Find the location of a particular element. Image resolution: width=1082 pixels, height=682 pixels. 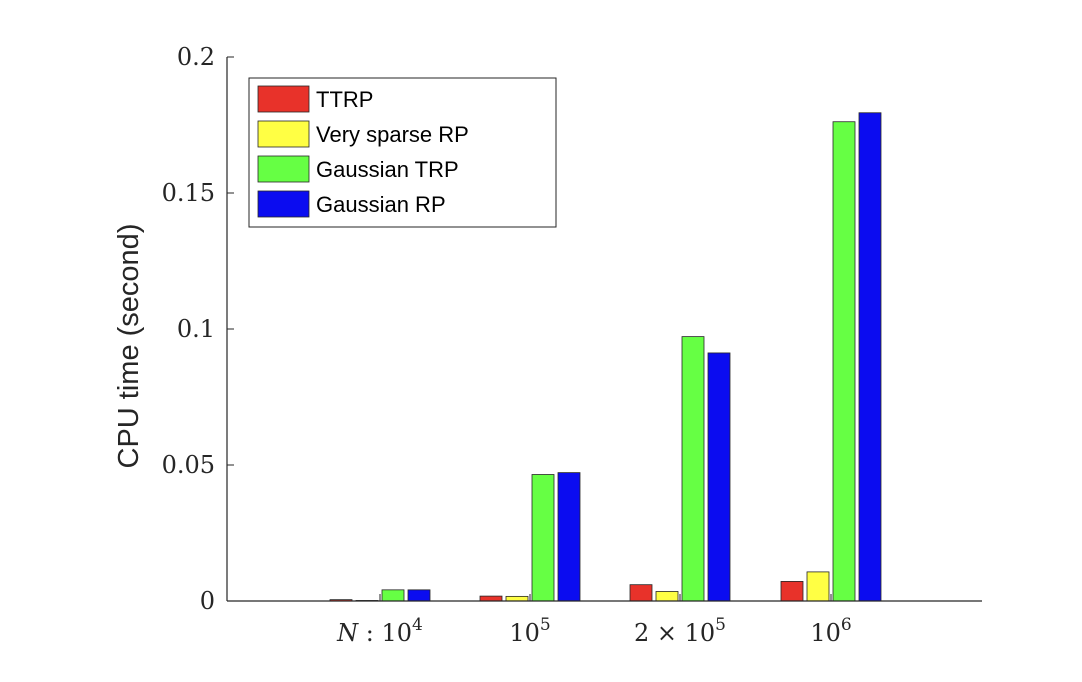

y-tick-label: 0.2 is located at coordinates (196, 57).